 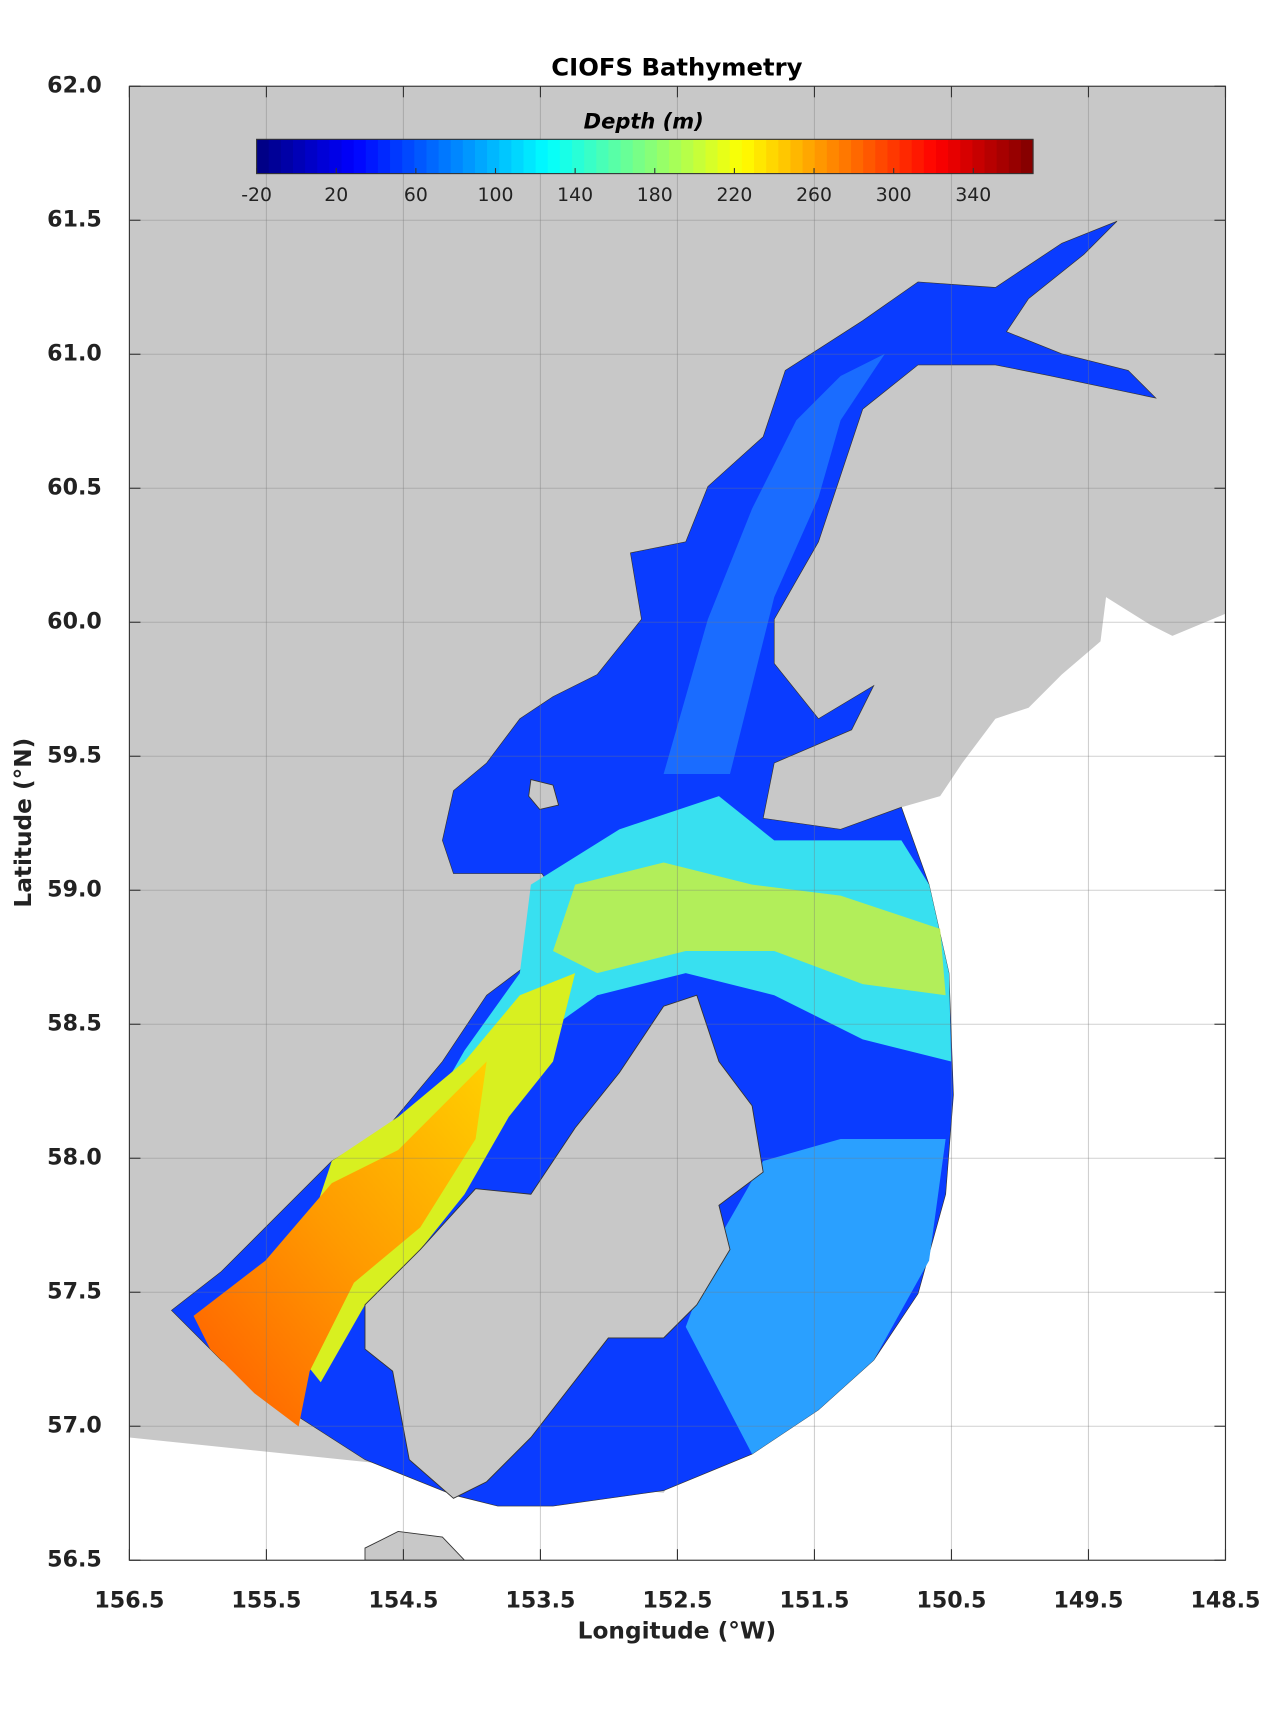 I want to click on colorbar-tick-label: 220, so click(x=734, y=195).